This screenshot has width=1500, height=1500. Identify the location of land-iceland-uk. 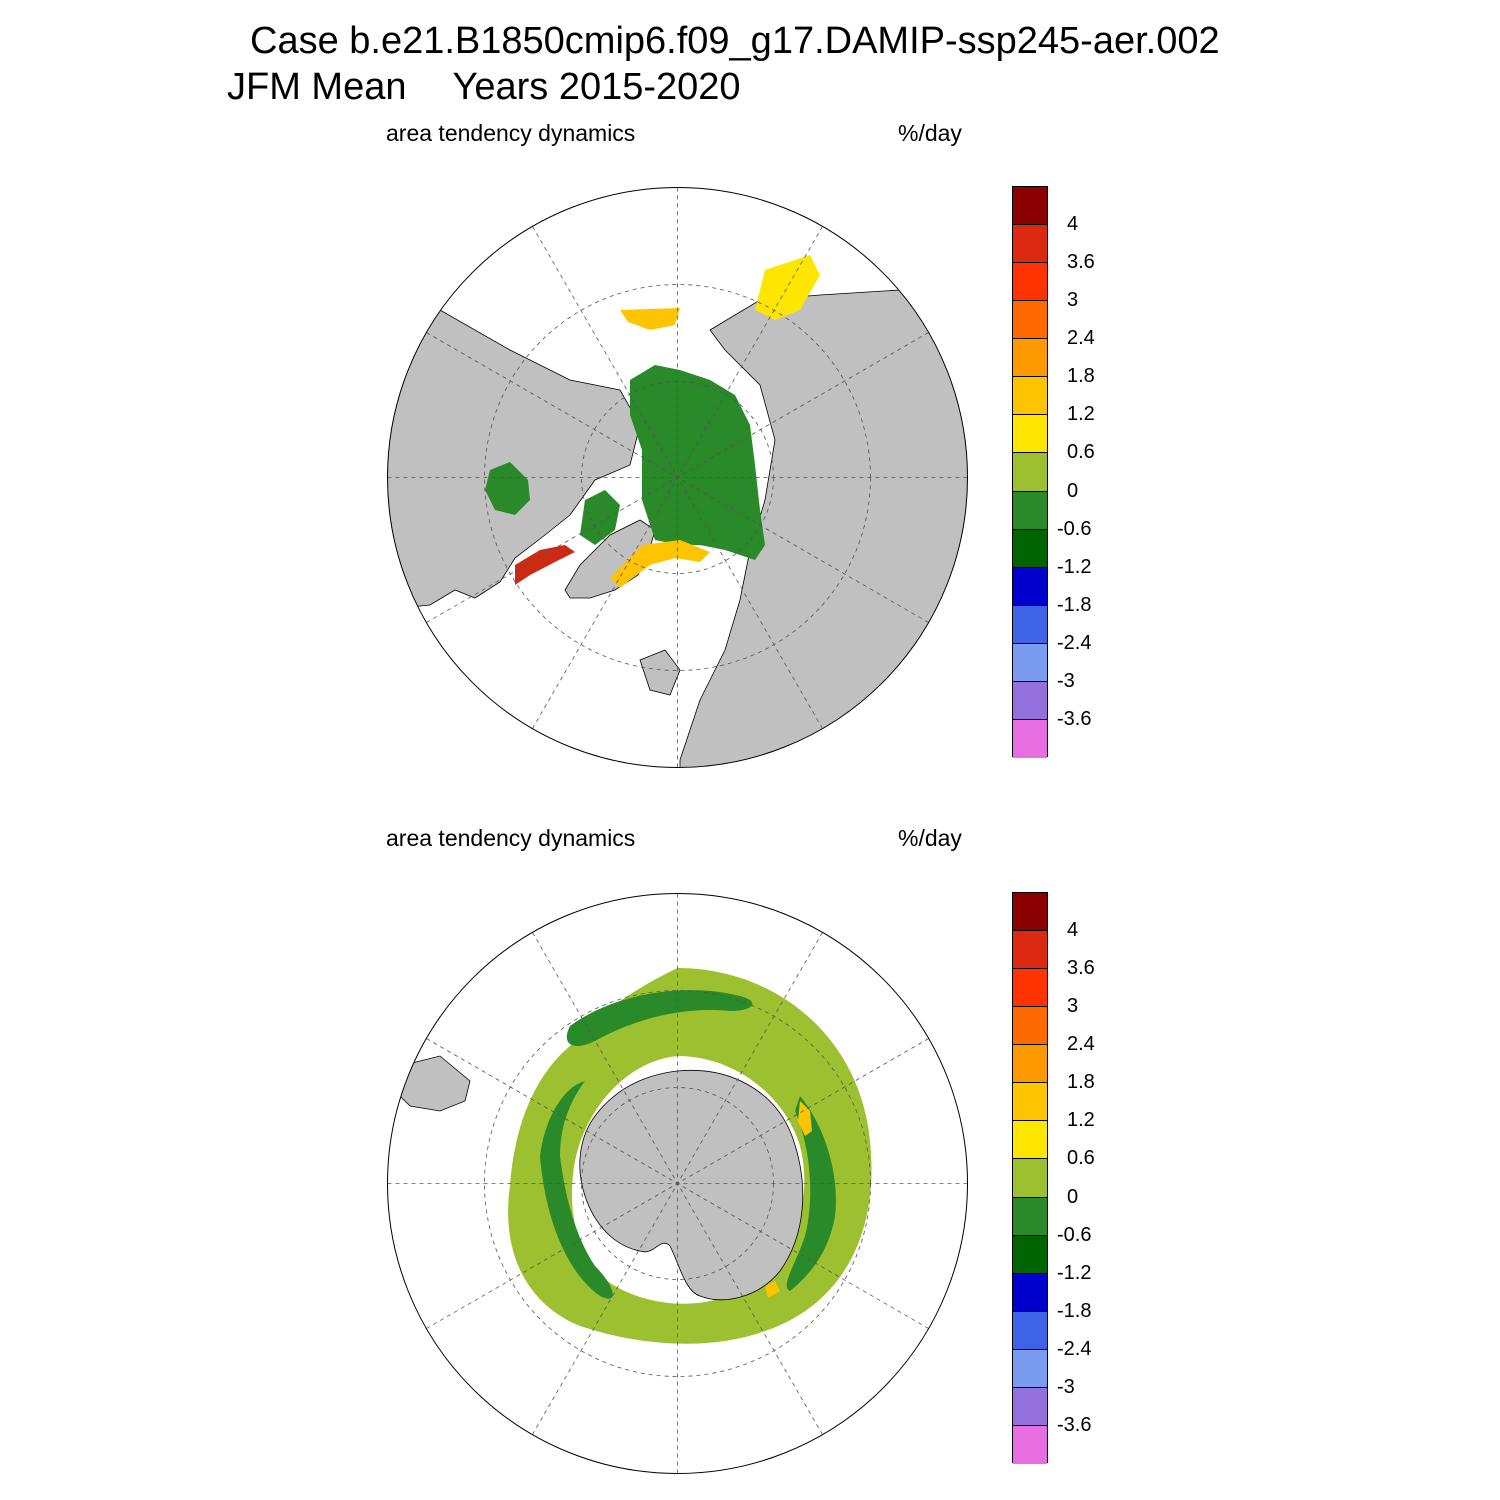
(660, 672).